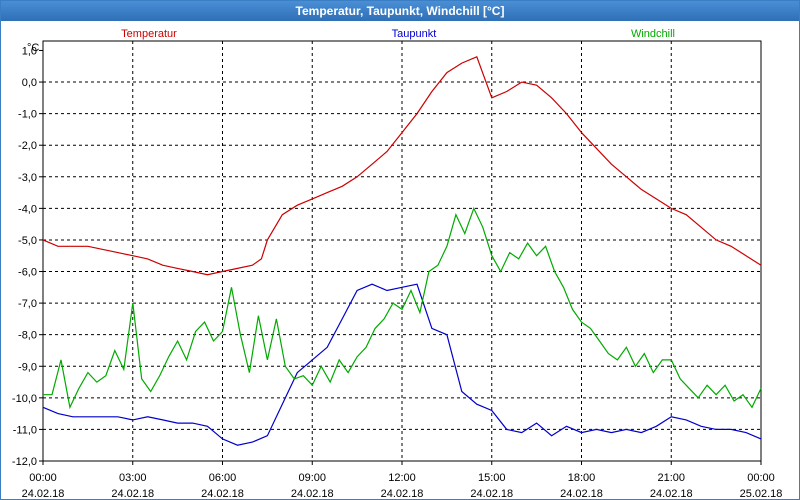 The image size is (800, 500). I want to click on y-tick-label: -2,0, so click(27, 146).